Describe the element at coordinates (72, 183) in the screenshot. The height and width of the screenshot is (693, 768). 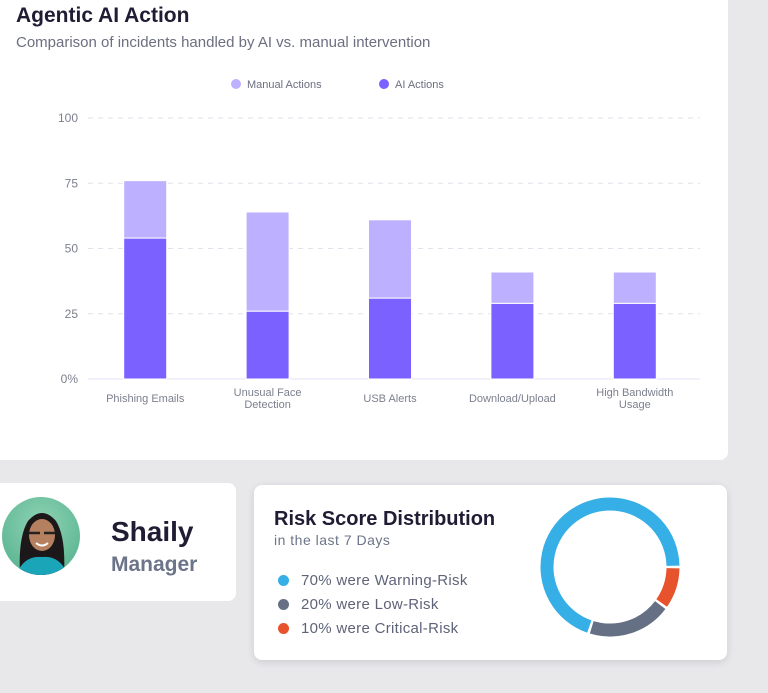
I see `y-tick-label: 75` at that location.